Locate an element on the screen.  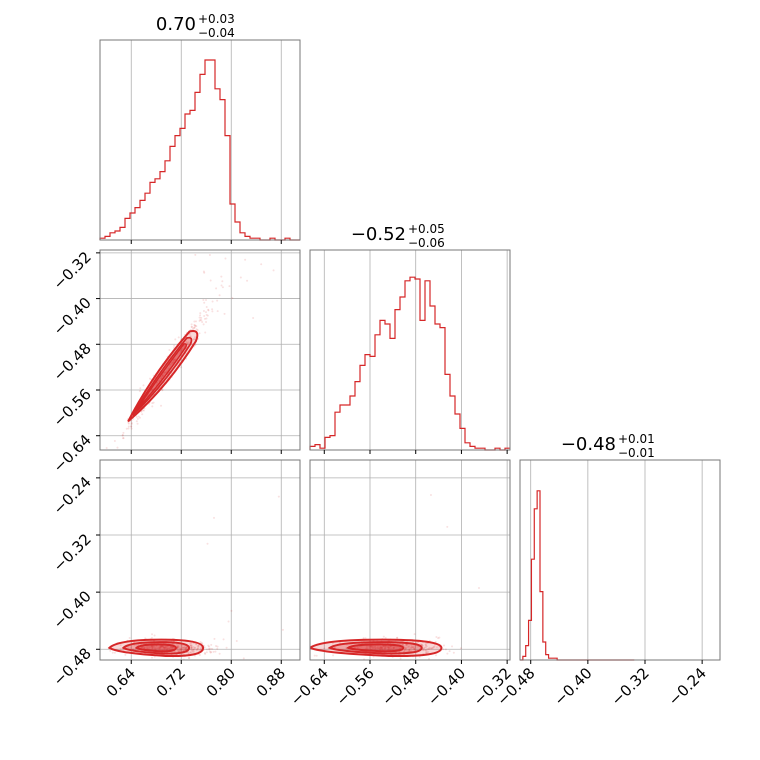
contour is located at coordinates (163, 376).